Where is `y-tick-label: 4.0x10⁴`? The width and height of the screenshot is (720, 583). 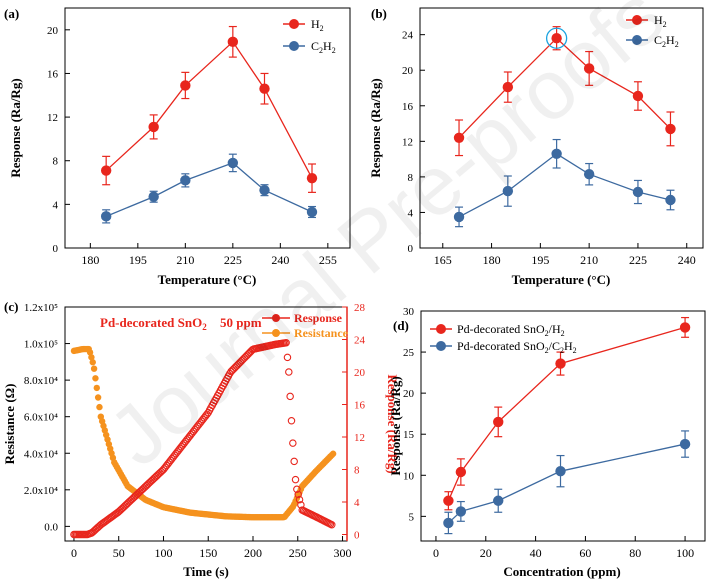 y-tick-label: 4.0x10⁴ is located at coordinates (41, 454).